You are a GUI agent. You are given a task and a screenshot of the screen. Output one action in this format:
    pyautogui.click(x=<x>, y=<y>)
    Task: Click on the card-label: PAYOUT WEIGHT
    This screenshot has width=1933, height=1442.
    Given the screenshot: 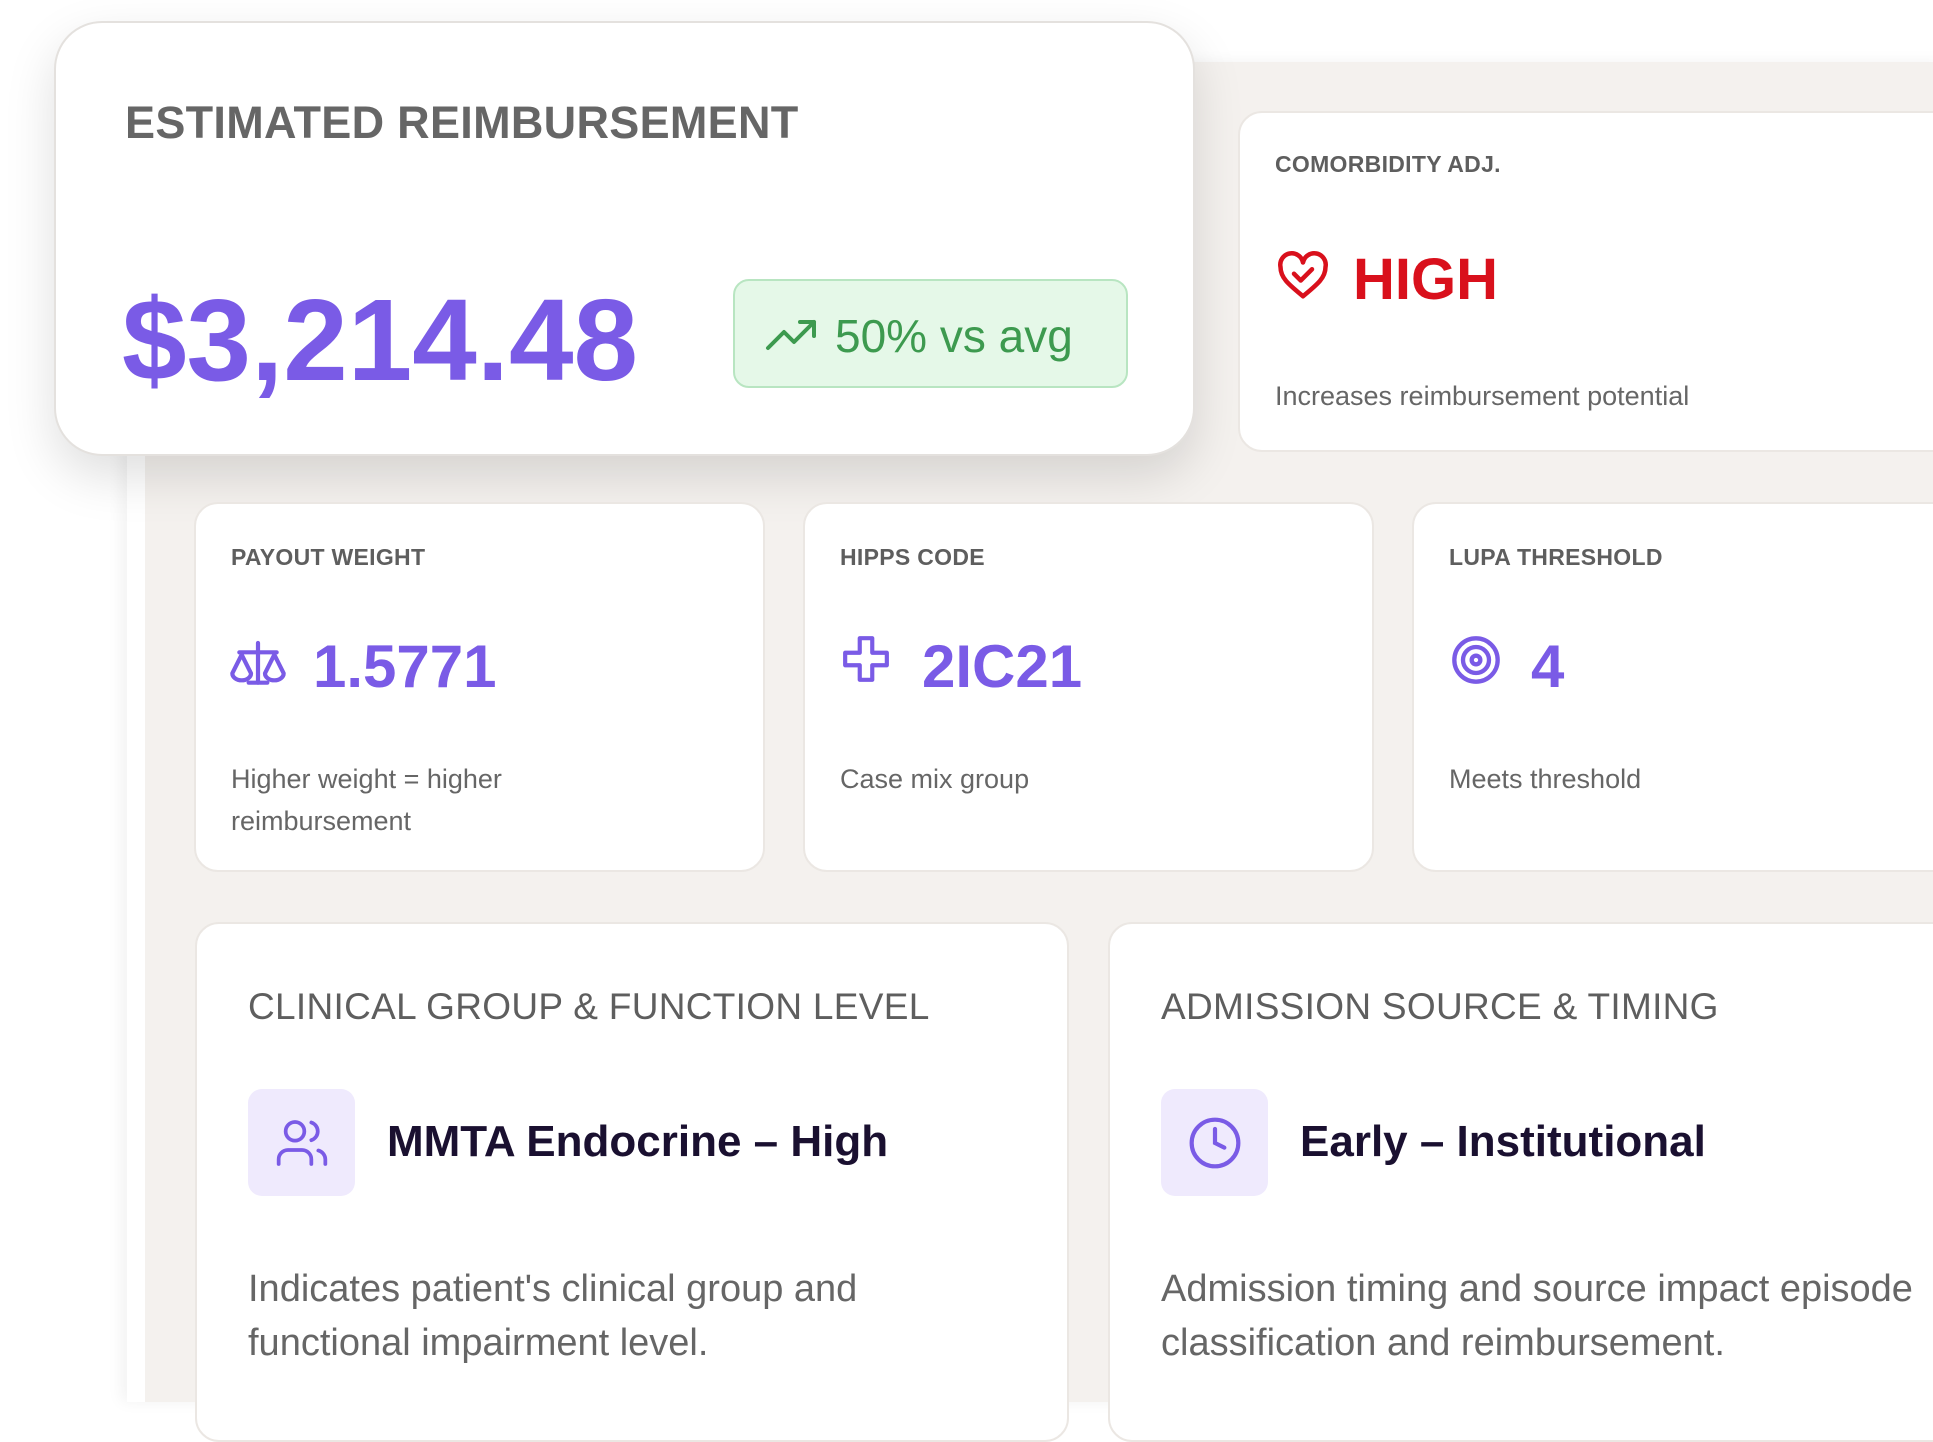 What is the action you would take?
    pyautogui.click(x=328, y=557)
    